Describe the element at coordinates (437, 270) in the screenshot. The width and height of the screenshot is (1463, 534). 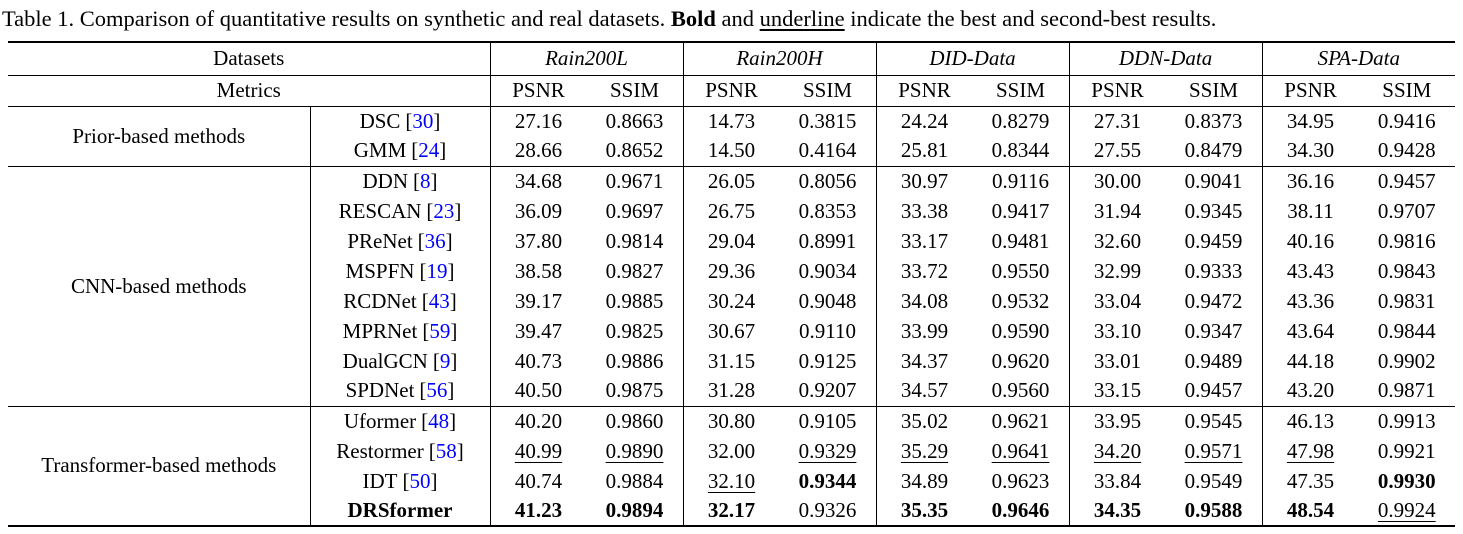
I see `citation-ref: 19` at that location.